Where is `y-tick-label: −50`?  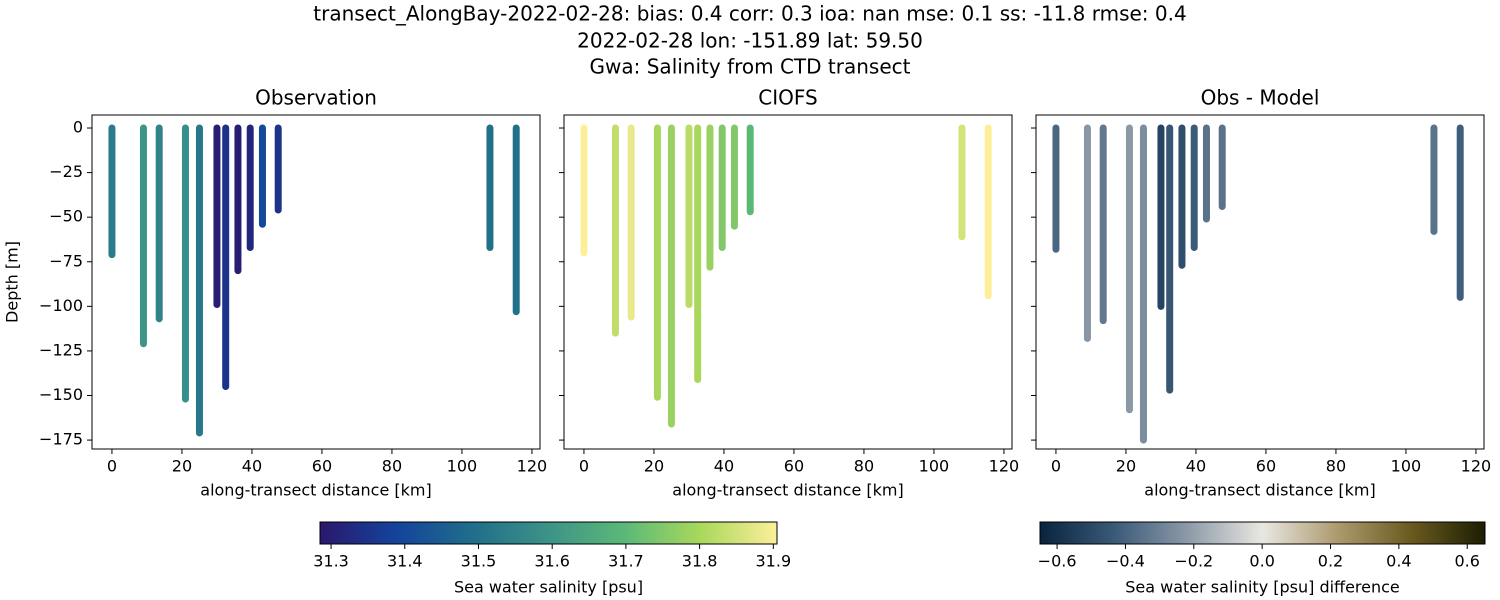
y-tick-label: −50 is located at coordinates (66, 216).